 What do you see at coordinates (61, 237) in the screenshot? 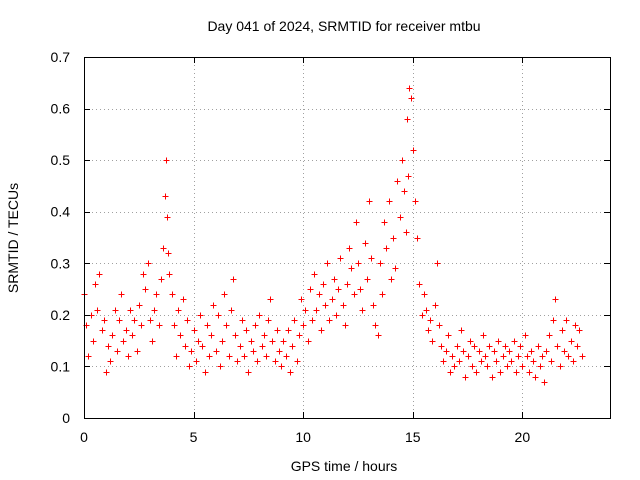
I see `y-axis-tick-labels: 0 0.1 0.2 0.3 0.4 0.5 0.6 0.7` at bounding box center [61, 237].